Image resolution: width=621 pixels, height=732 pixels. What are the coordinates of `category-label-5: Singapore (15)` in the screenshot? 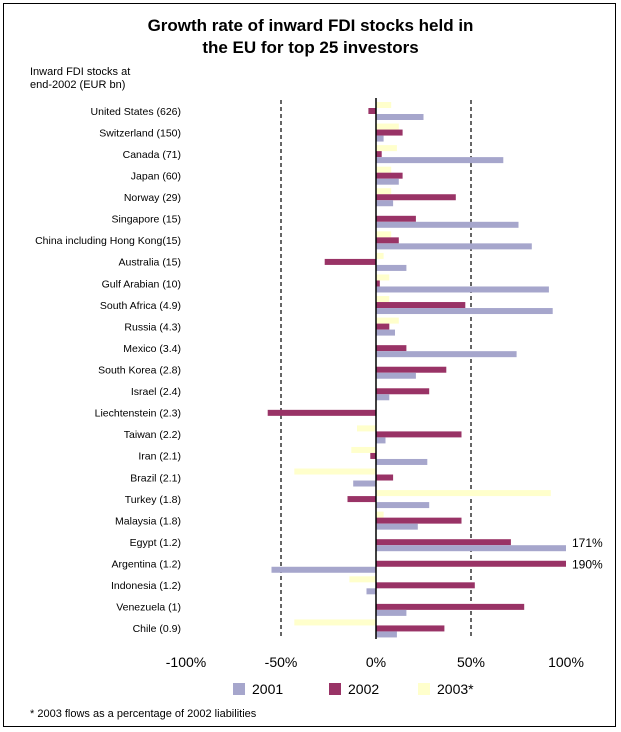 It's located at (146, 220).